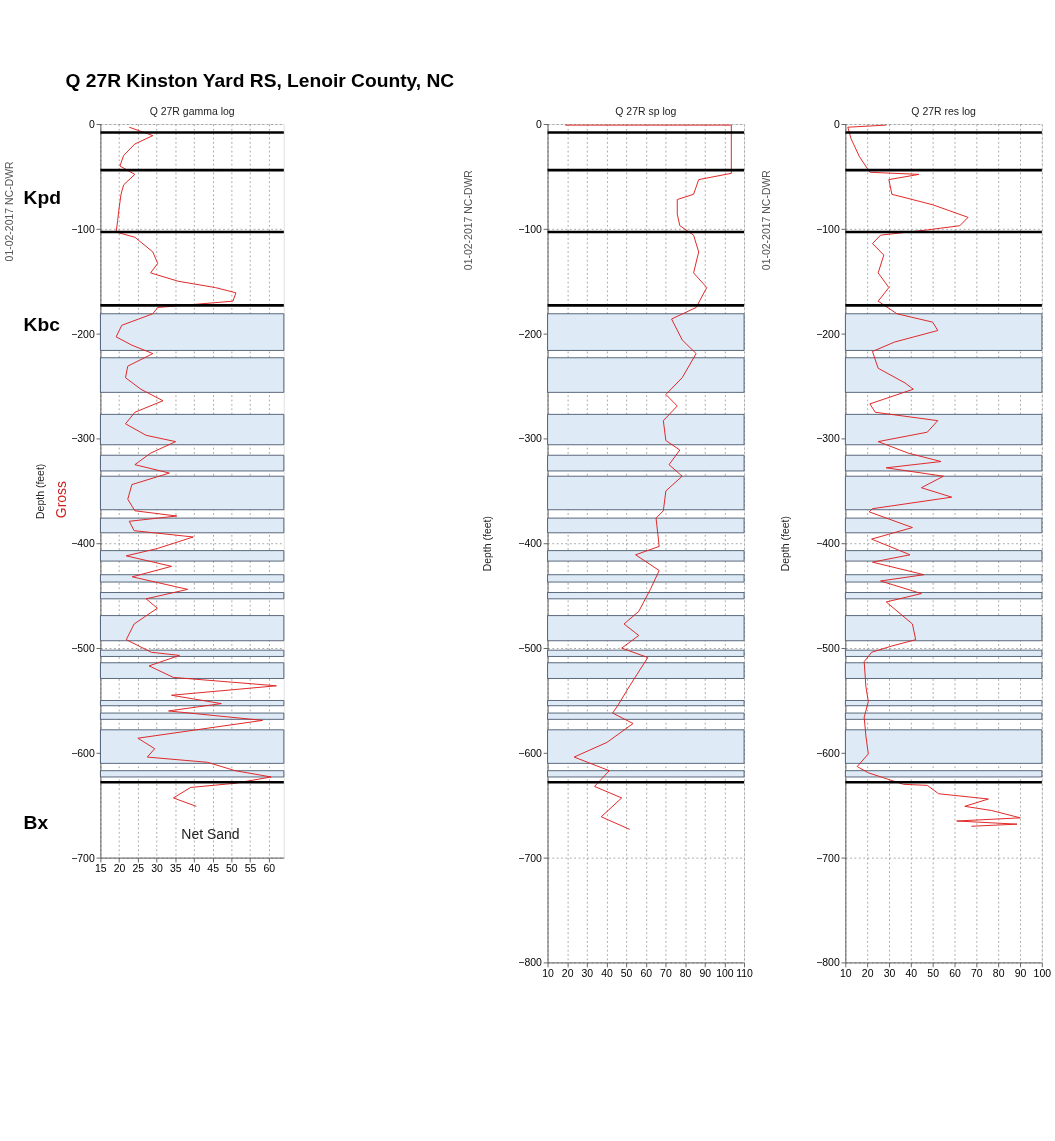 The width and height of the screenshot is (1055, 1141). Describe the element at coordinates (210, 834) in the screenshot. I see `annotation: Net Sand` at that location.